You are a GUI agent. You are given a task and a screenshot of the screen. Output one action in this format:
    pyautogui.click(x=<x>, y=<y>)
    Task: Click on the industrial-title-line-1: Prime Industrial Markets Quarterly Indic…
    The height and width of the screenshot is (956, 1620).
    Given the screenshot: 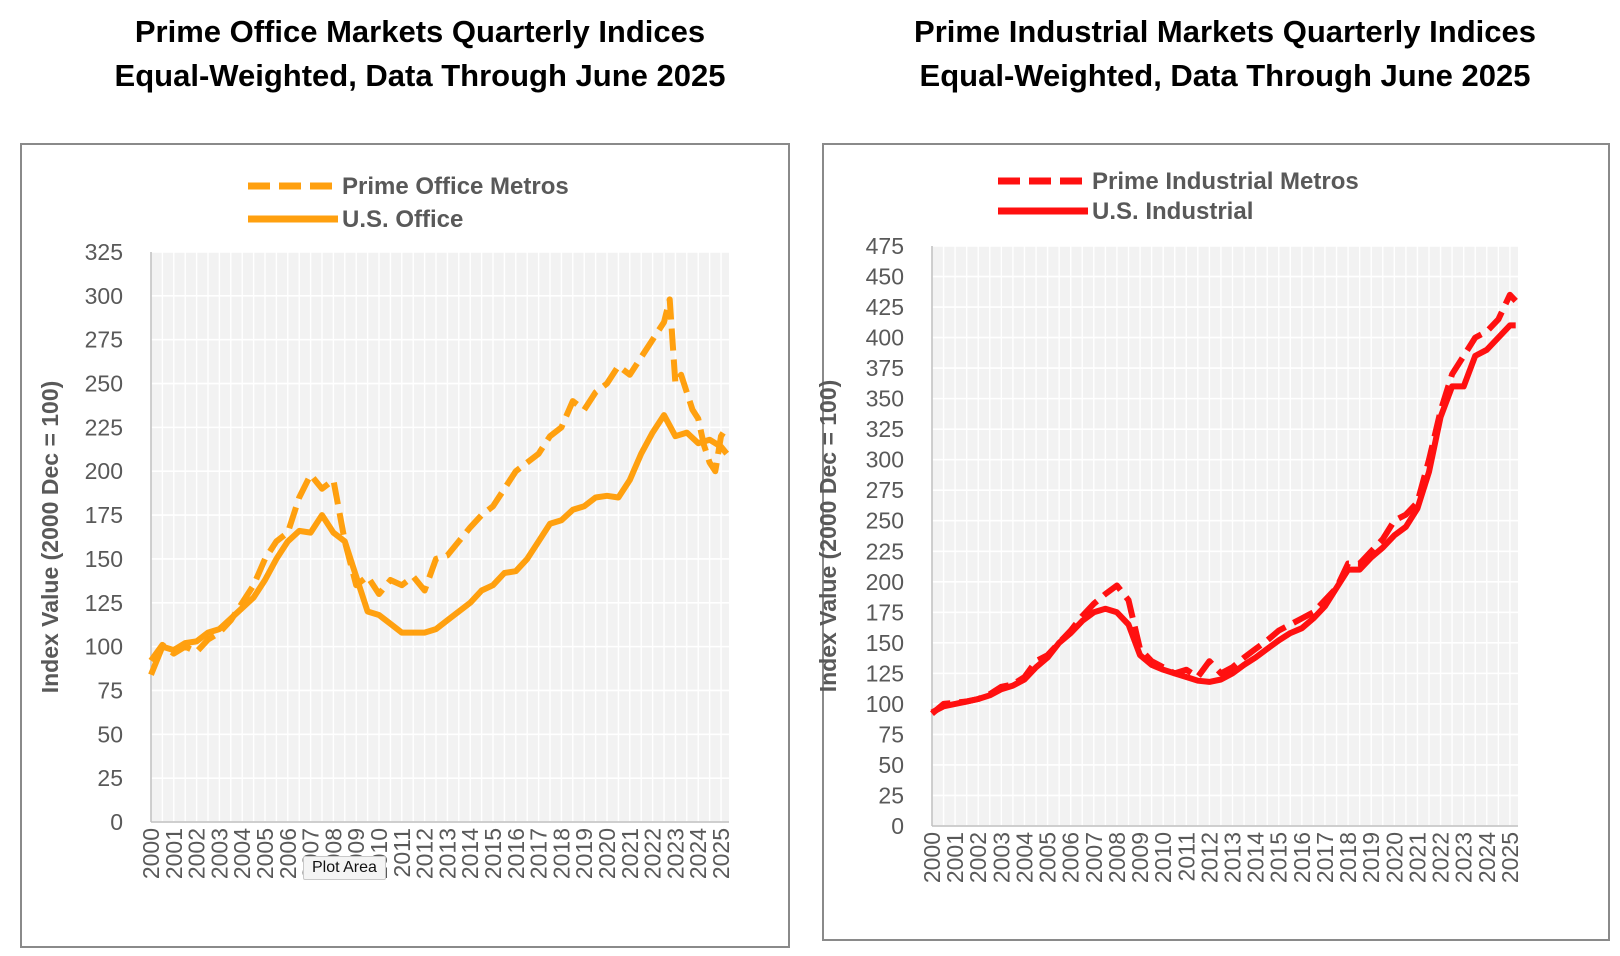 What is the action you would take?
    pyautogui.click(x=1225, y=31)
    